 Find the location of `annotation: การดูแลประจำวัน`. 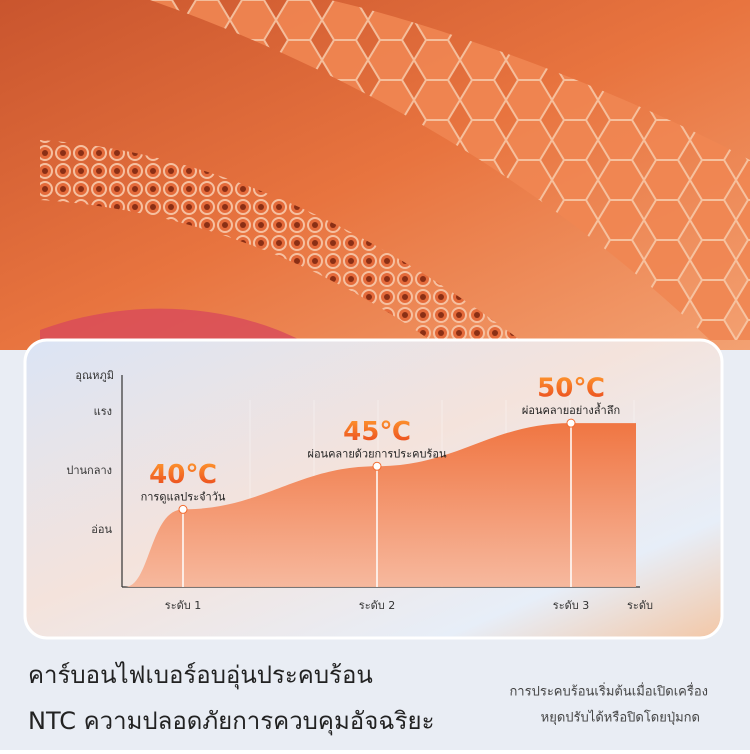

annotation: การดูแลประจำวัน is located at coordinates (183, 496).